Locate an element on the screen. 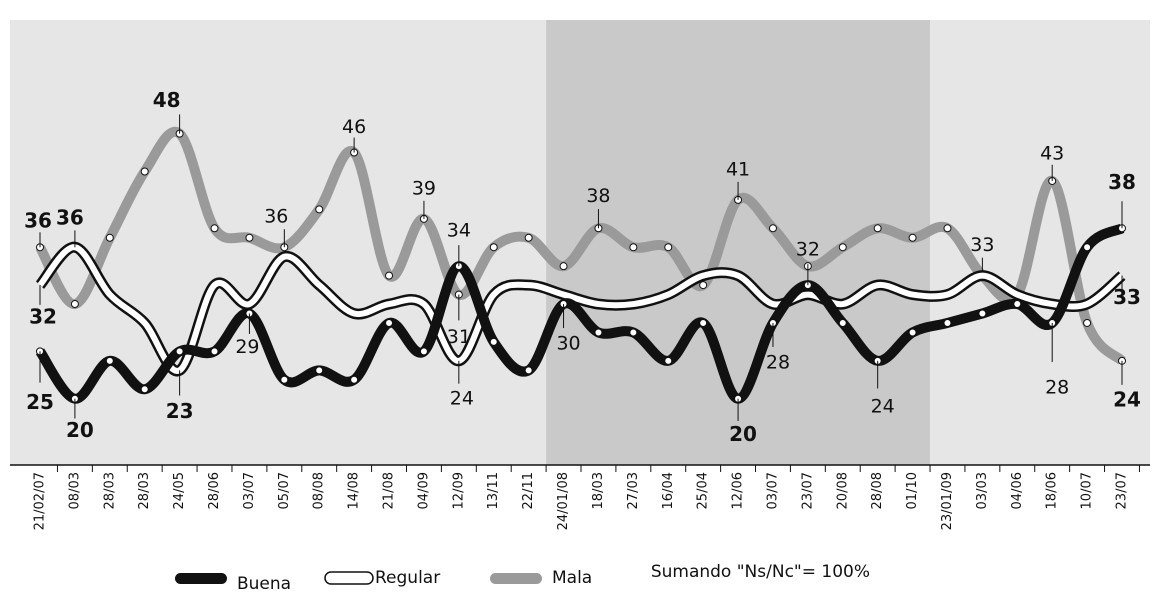 This screenshot has width=1155, height=600. data-label: 28 is located at coordinates (1057, 387).